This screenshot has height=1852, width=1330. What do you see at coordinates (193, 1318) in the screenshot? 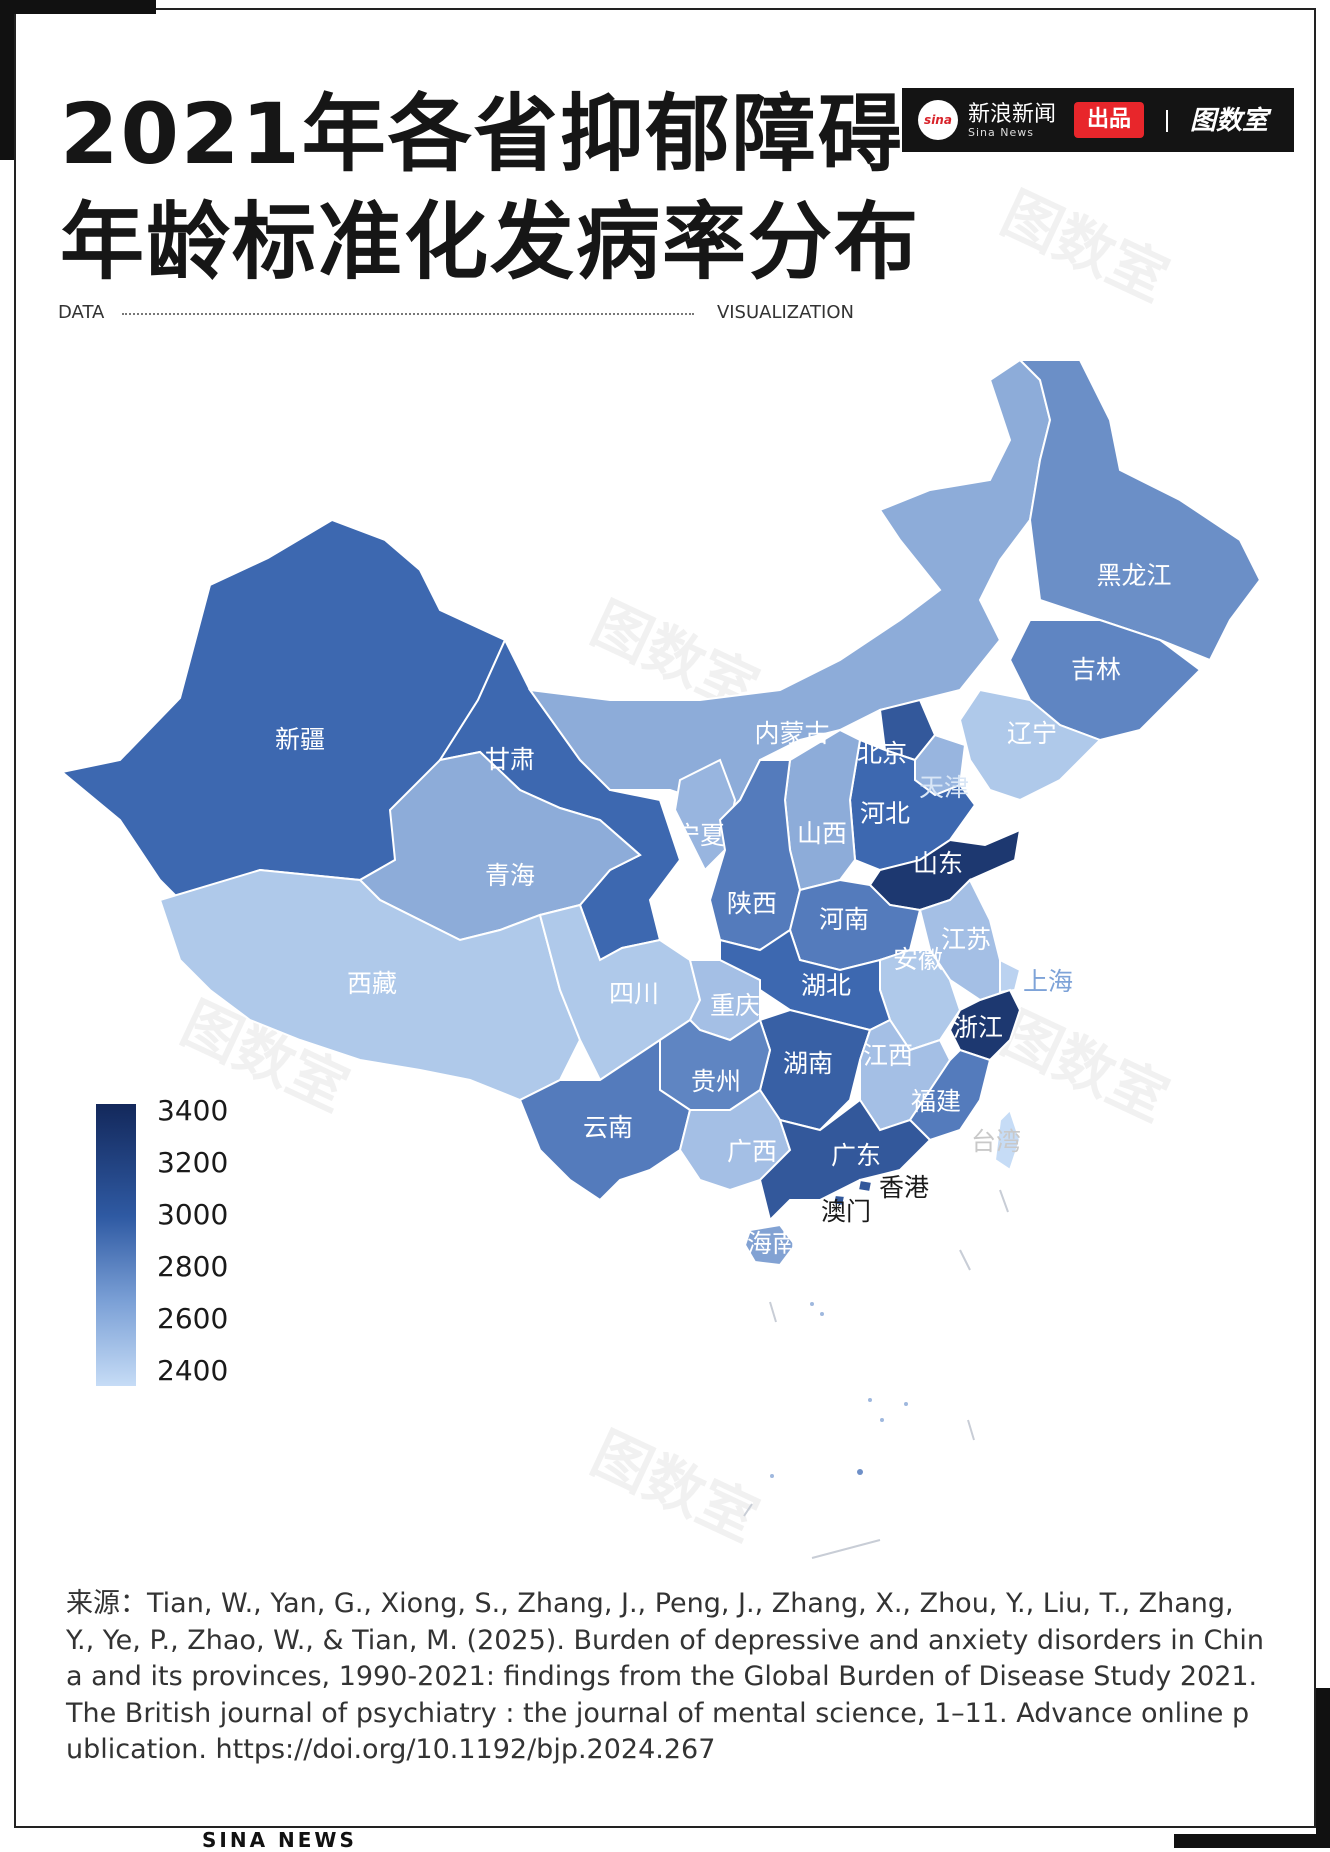
I see `legend-tick: 2600` at bounding box center [193, 1318].